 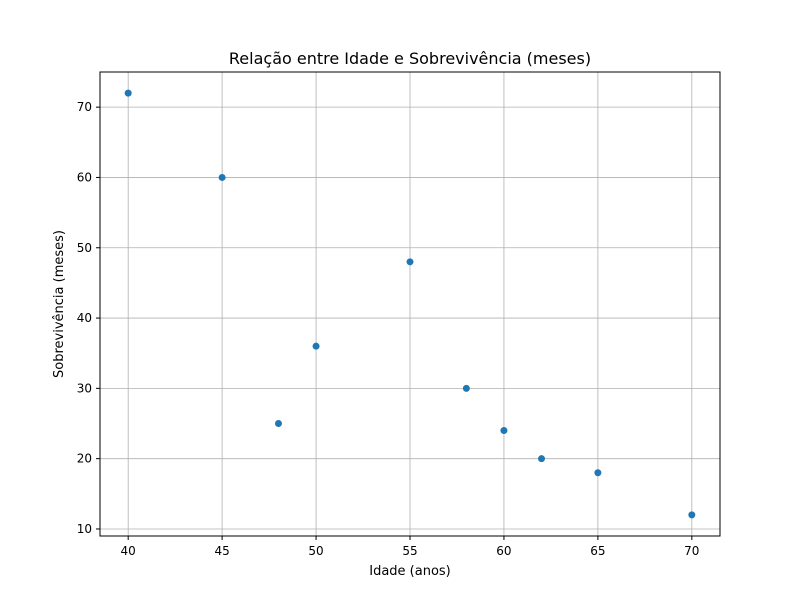 I want to click on x-axis-label: Idade (anos), so click(x=410, y=571).